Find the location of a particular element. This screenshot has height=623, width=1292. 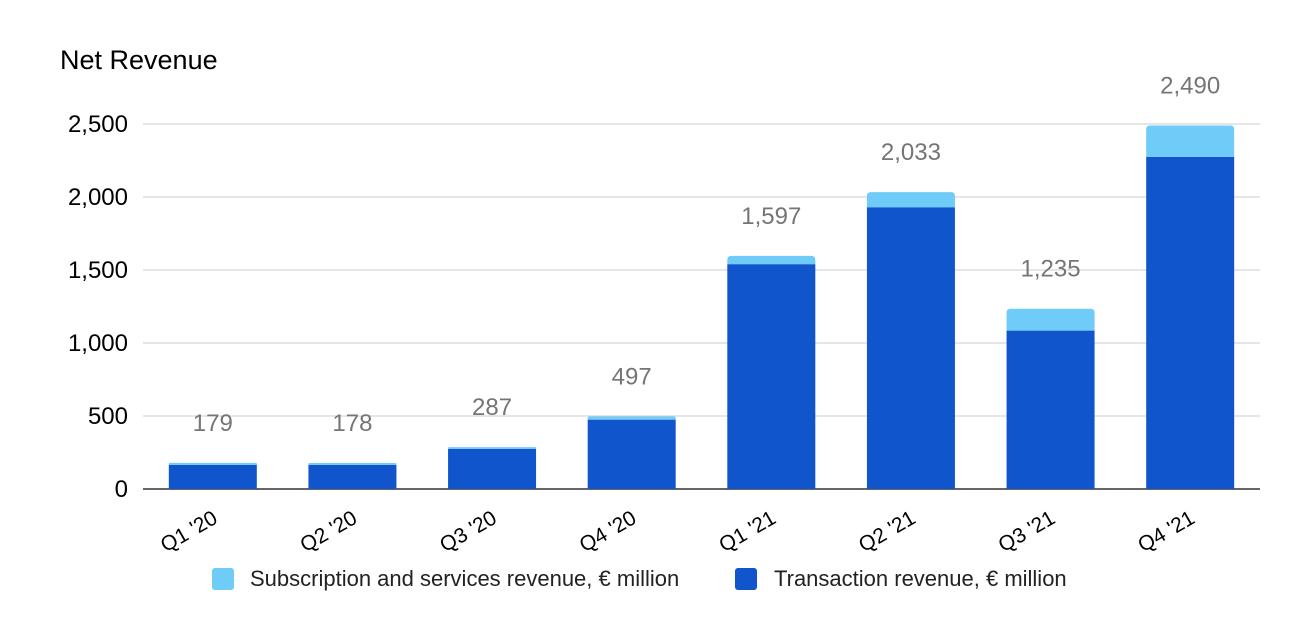

data-label: 1,235 is located at coordinates (1051, 269).